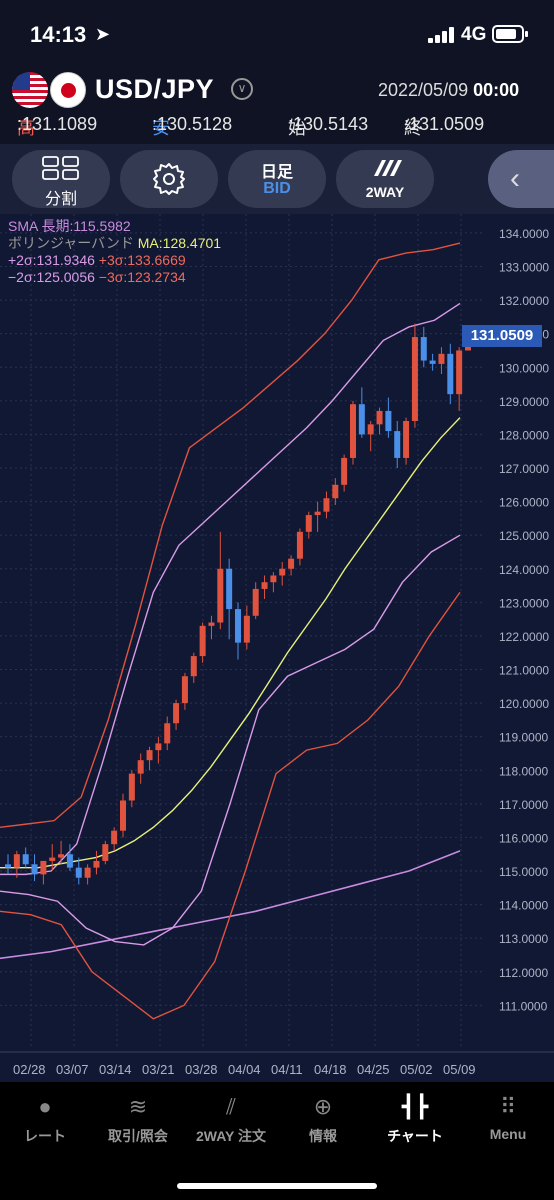 The image size is (554, 1200). What do you see at coordinates (69, 226) in the screenshot?
I see `sma-legend: SMA 長期:115.5982` at bounding box center [69, 226].